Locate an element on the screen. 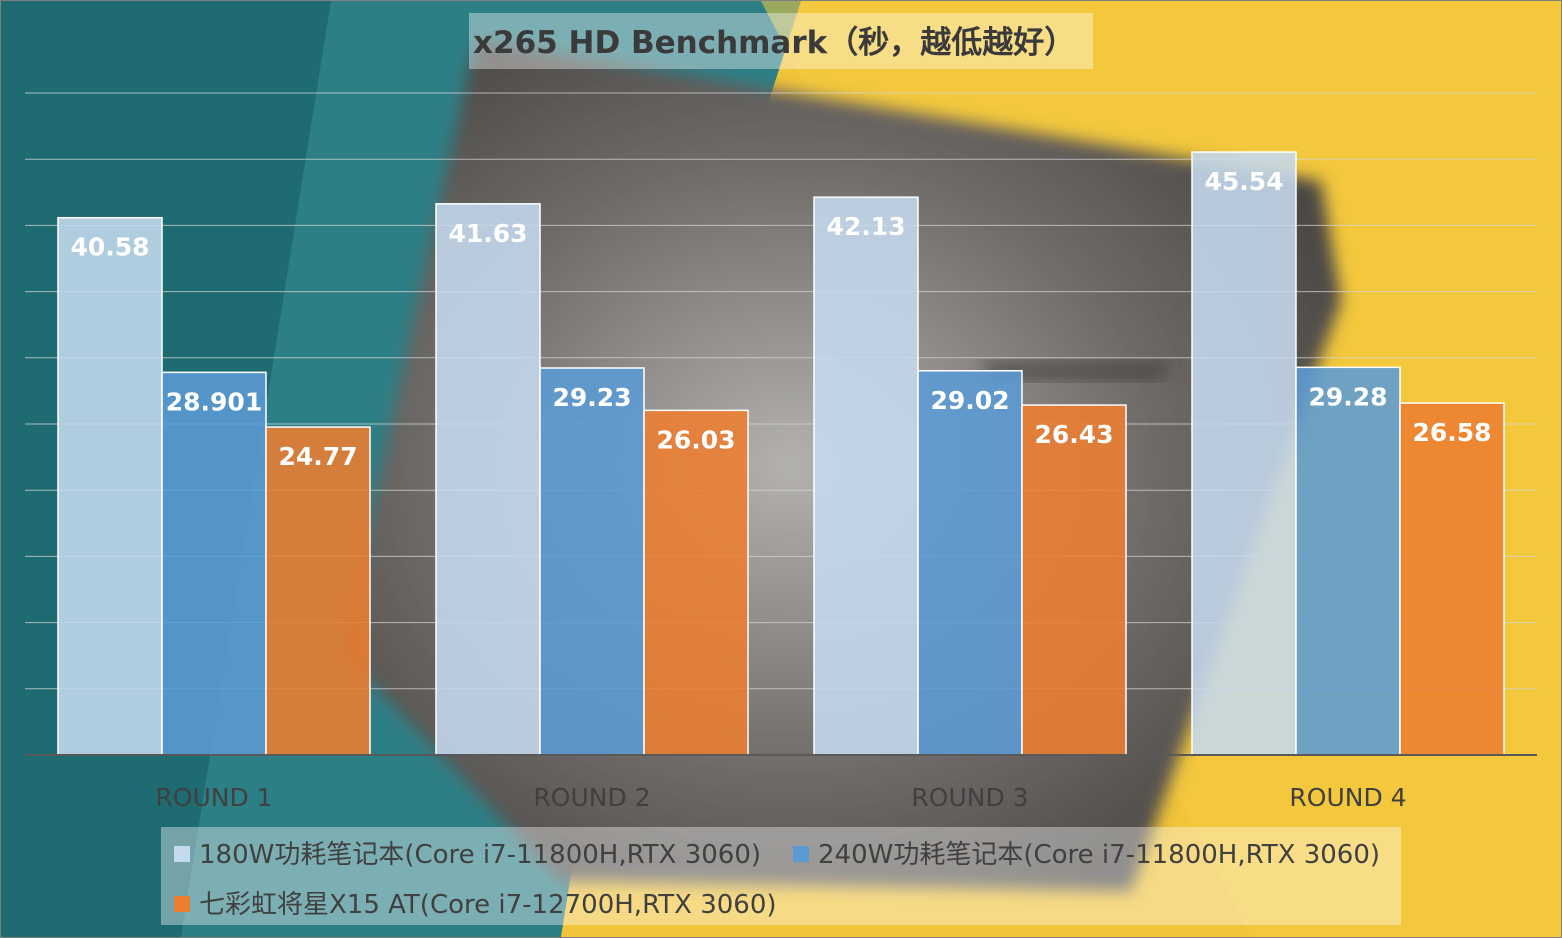  category-label-round-1: ROUND 1 is located at coordinates (213, 797).